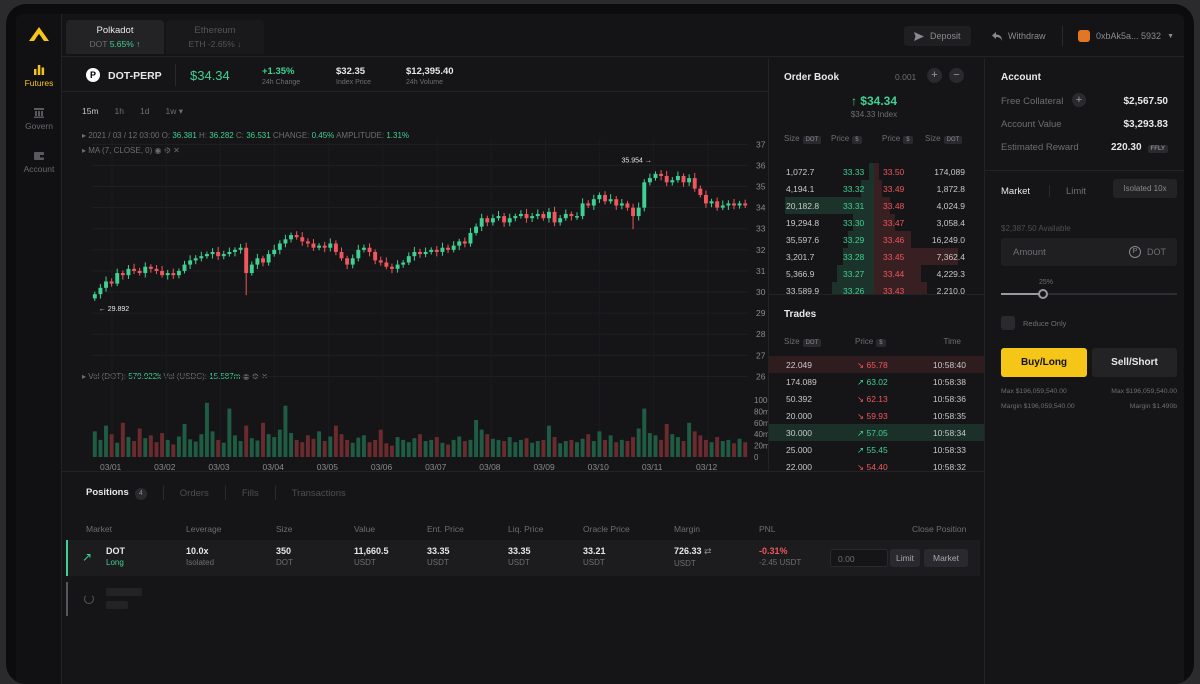  What do you see at coordinates (200, 556) in the screenshot?
I see `position-leverage: 10.0x Isolated` at bounding box center [200, 556].